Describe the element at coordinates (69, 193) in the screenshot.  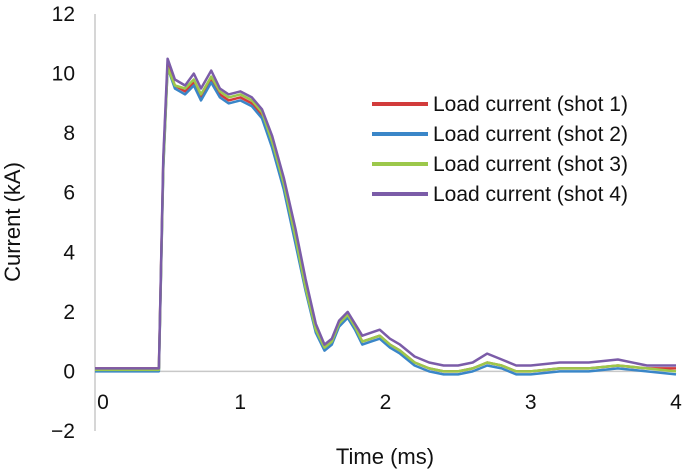
I see `y-tick-label: 6` at that location.